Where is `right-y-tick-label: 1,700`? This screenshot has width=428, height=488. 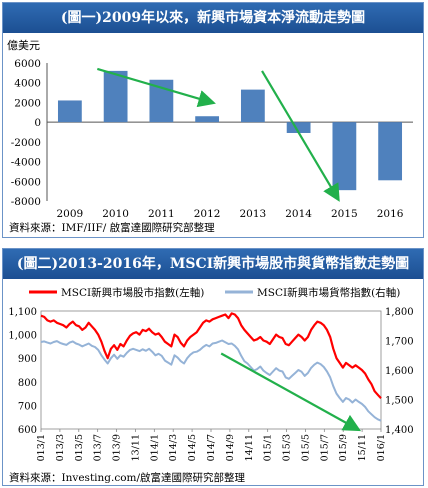
right-y-tick-label: 1,700 is located at coordinates (399, 342).